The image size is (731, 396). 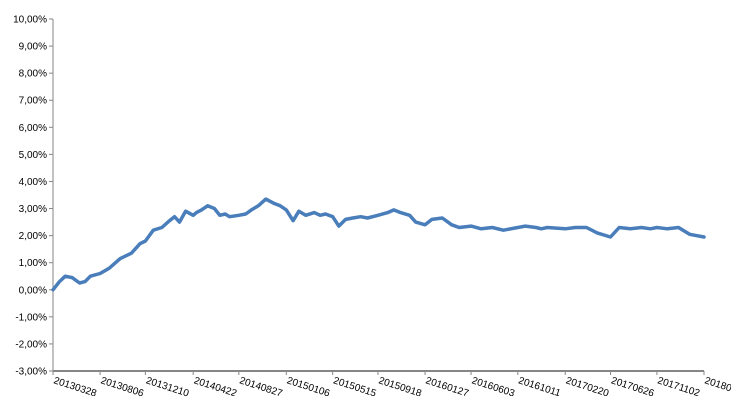 I want to click on x-tick-label: 20160603, so click(x=493, y=385).